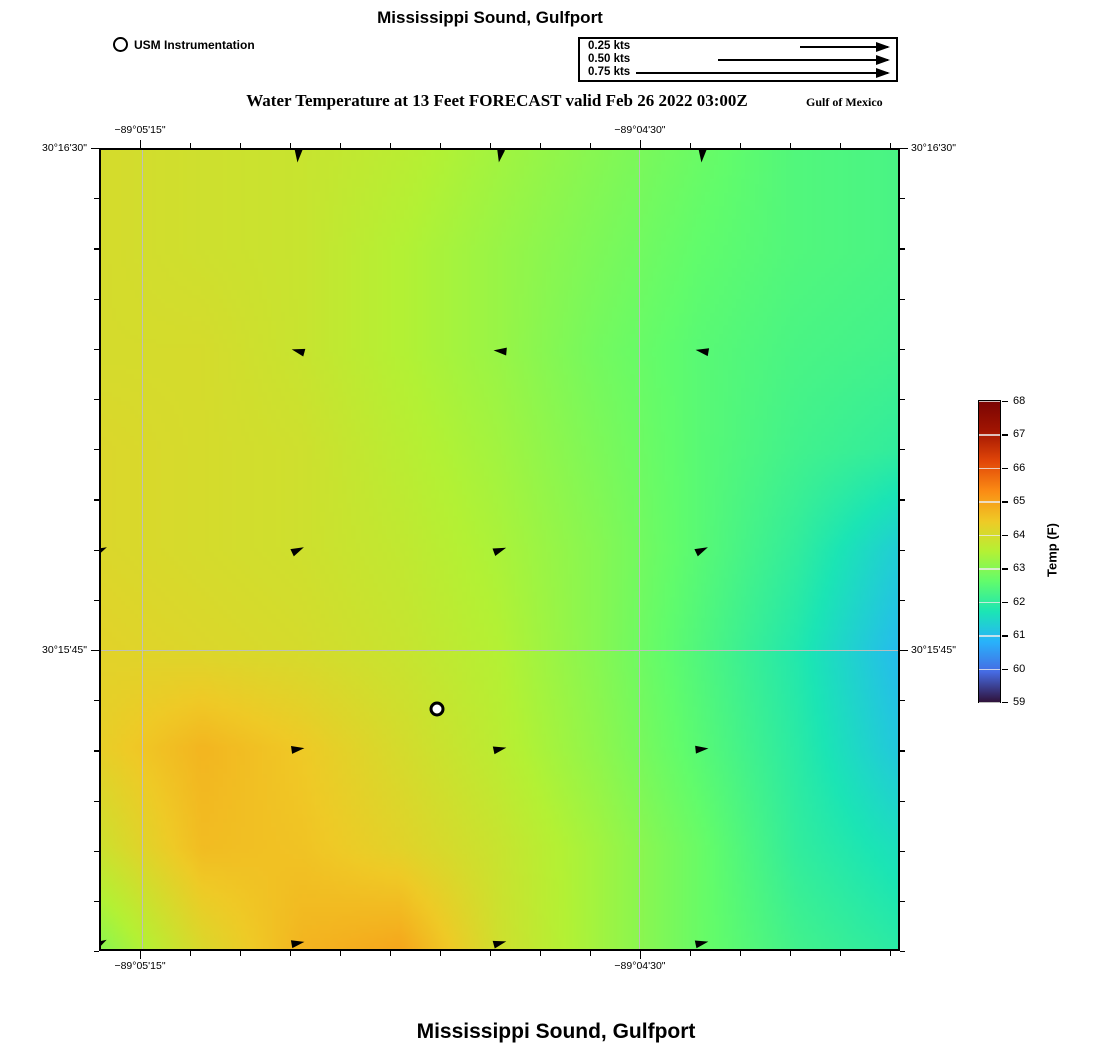 The width and height of the screenshot is (1100, 1050). What do you see at coordinates (1019, 601) in the screenshot?
I see `colorbar-tick-label: 62` at bounding box center [1019, 601].